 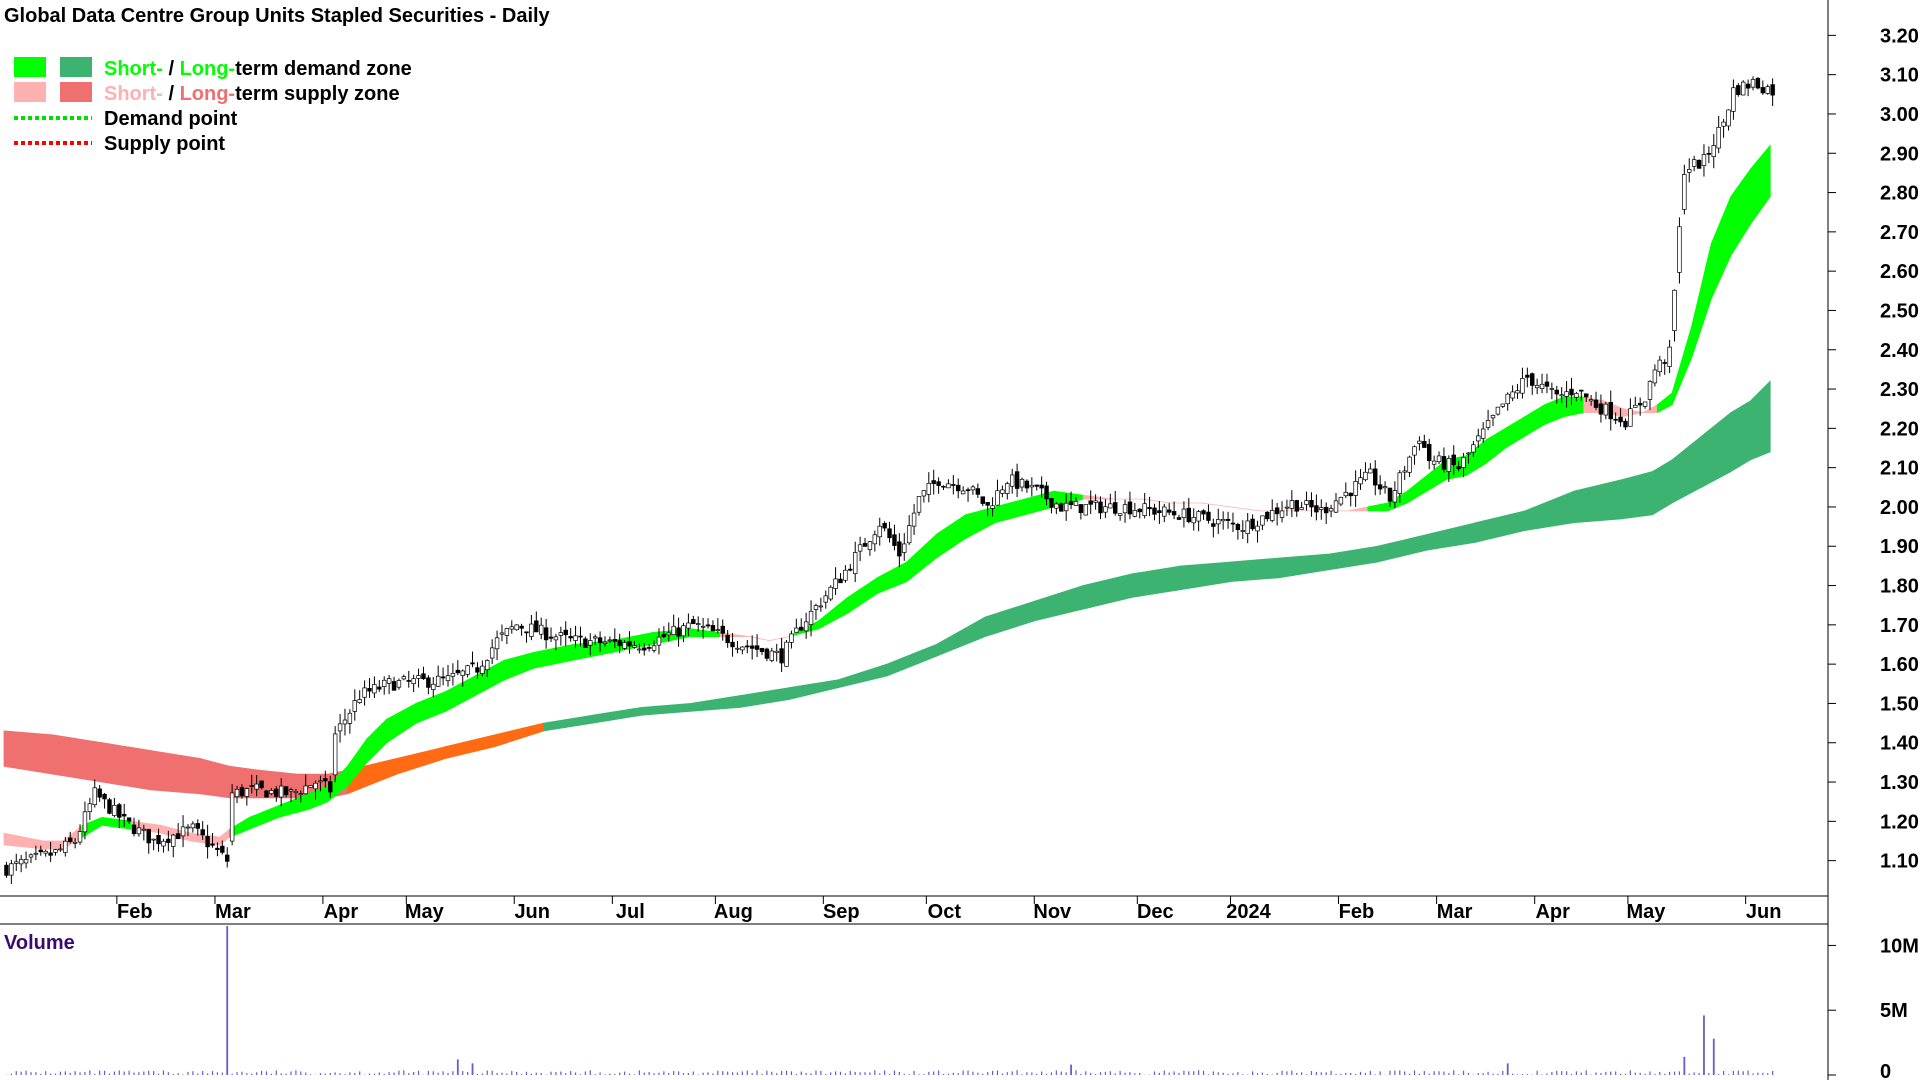 I want to click on time-tick-label: Jun, so click(x=1764, y=912).